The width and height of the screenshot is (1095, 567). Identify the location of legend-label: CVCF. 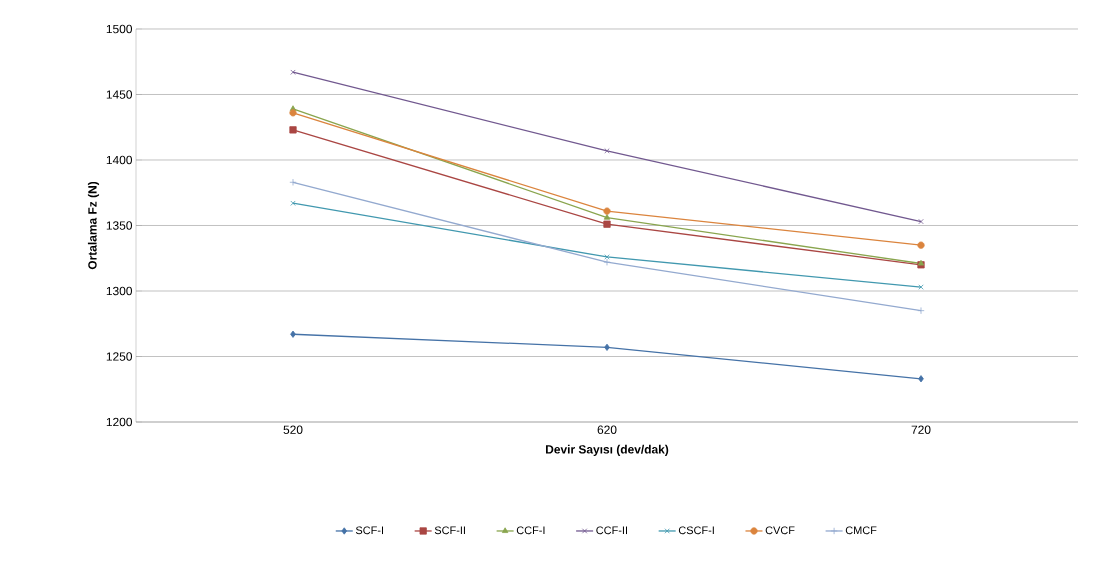
(780, 530).